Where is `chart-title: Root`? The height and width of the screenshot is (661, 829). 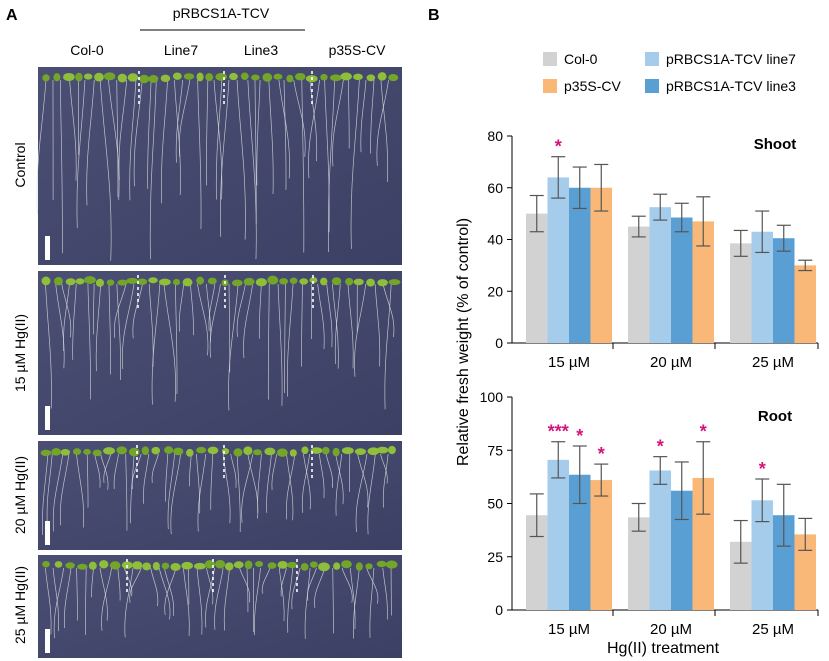 chart-title: Root is located at coordinates (775, 416).